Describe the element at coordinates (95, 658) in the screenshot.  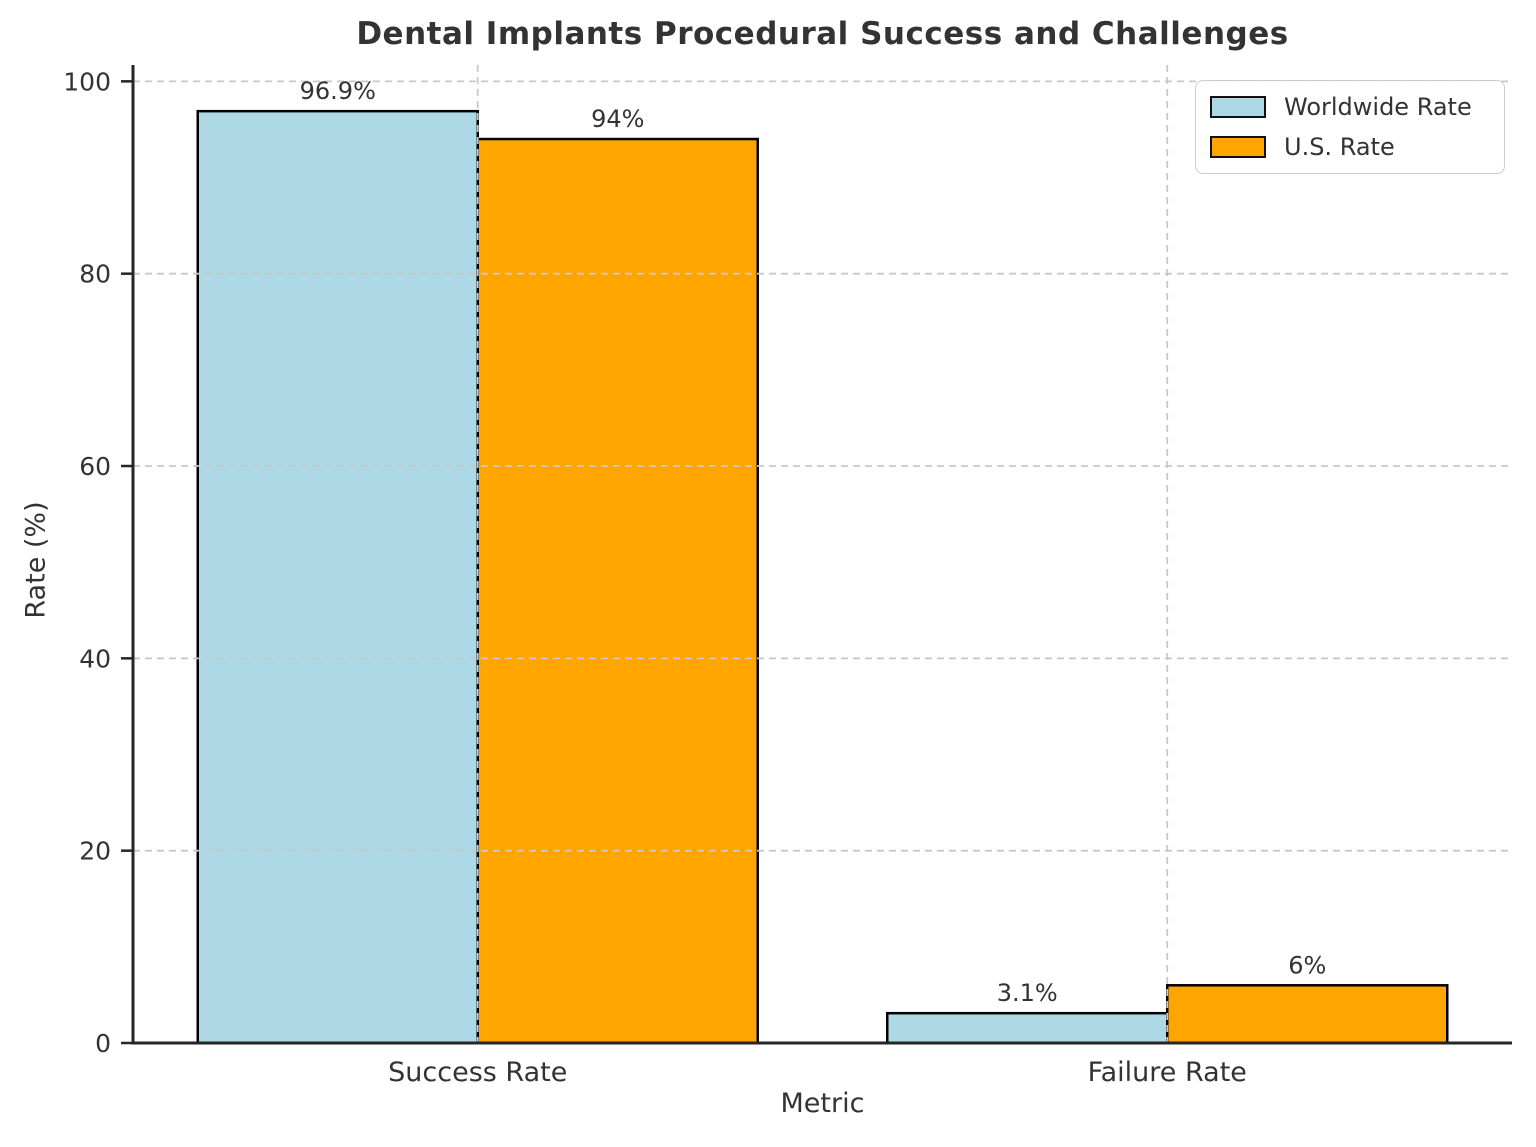
I see `y-tick-label: 40` at that location.